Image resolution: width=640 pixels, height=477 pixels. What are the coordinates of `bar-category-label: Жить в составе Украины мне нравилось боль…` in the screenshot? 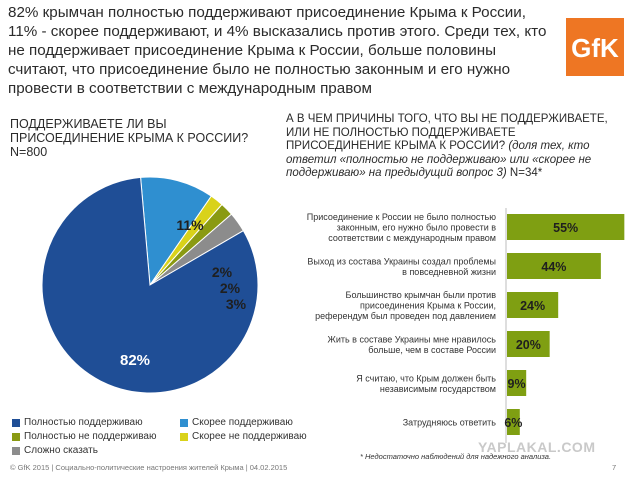 It's located at (412, 344).